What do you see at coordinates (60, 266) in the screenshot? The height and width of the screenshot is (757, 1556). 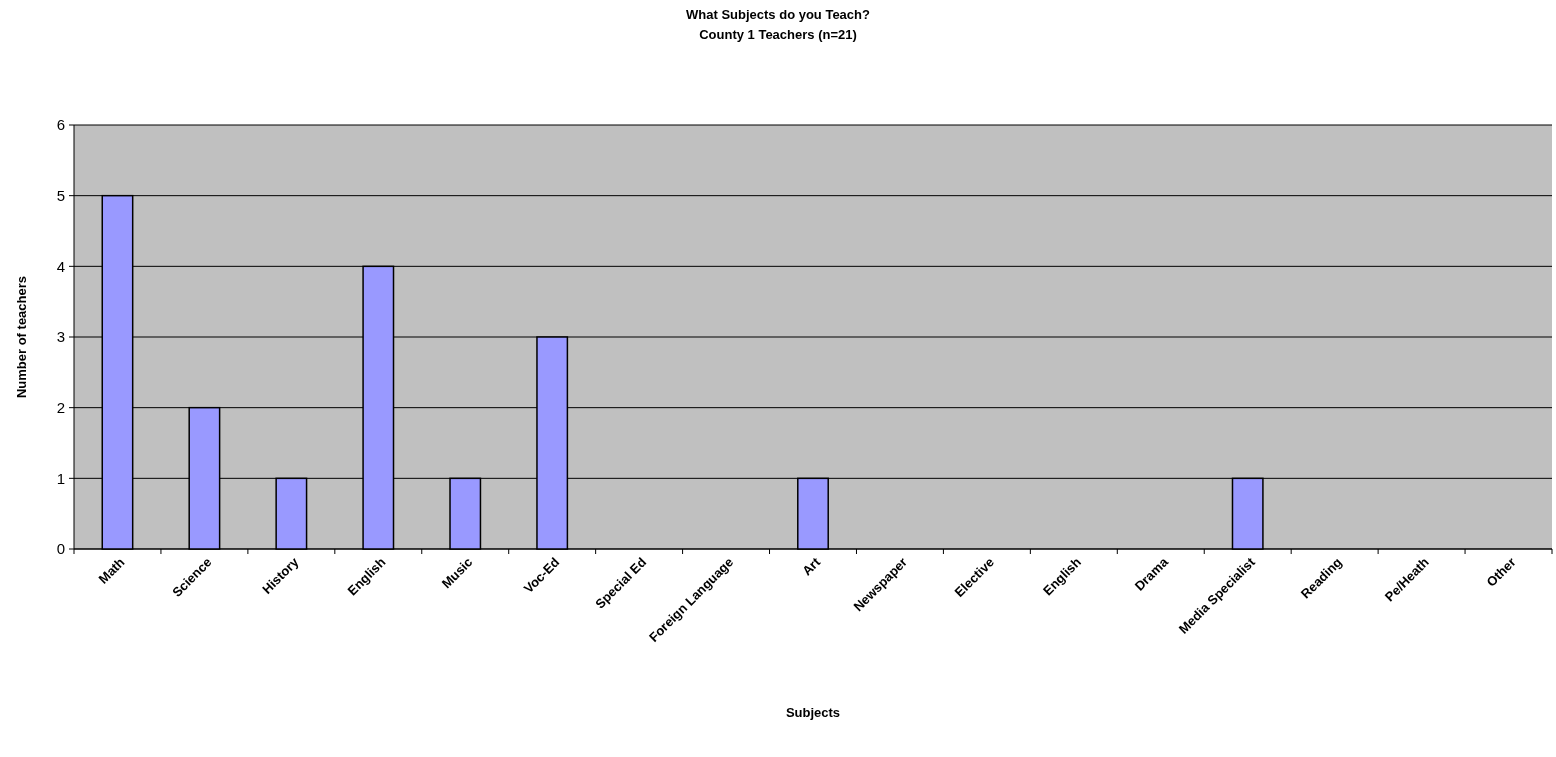 I see `y-tick-label: 4` at bounding box center [60, 266].